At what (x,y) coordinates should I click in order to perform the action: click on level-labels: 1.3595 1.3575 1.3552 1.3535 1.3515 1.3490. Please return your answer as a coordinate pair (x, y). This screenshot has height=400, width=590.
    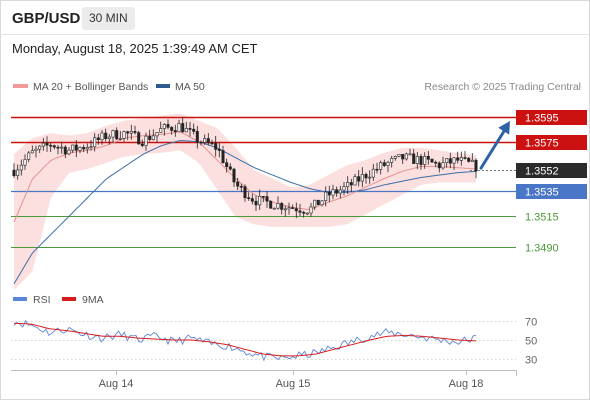
    Looking at the image, I should click on (551, 182).